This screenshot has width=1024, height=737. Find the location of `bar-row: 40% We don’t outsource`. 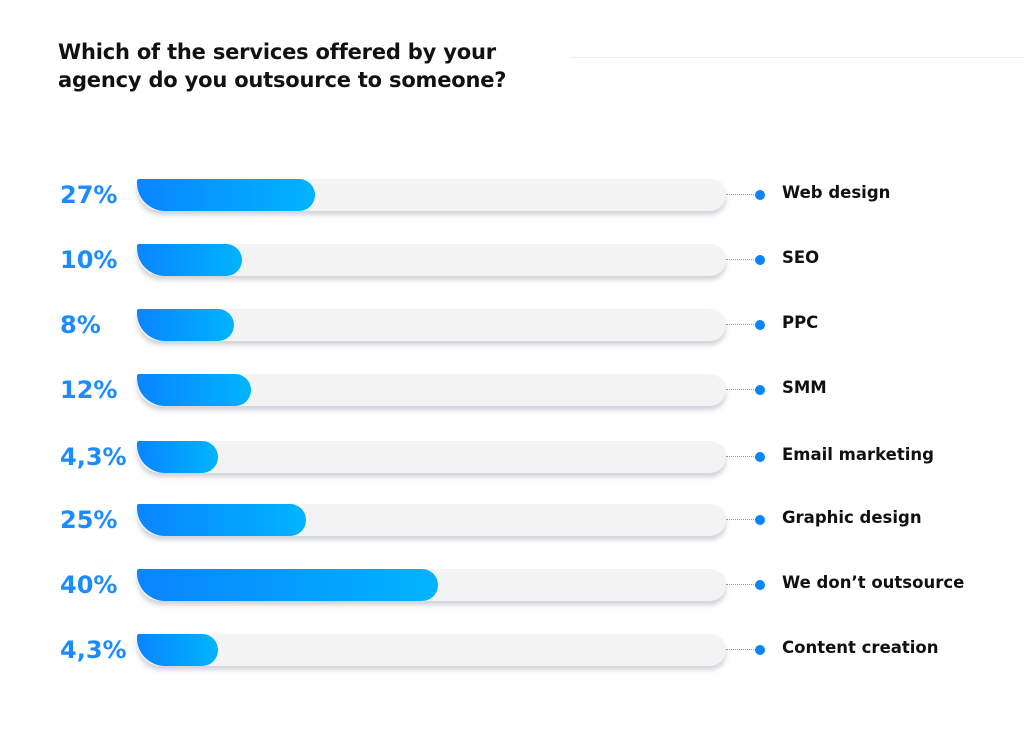

bar-row: 40% We don’t outsource is located at coordinates (512, 589).